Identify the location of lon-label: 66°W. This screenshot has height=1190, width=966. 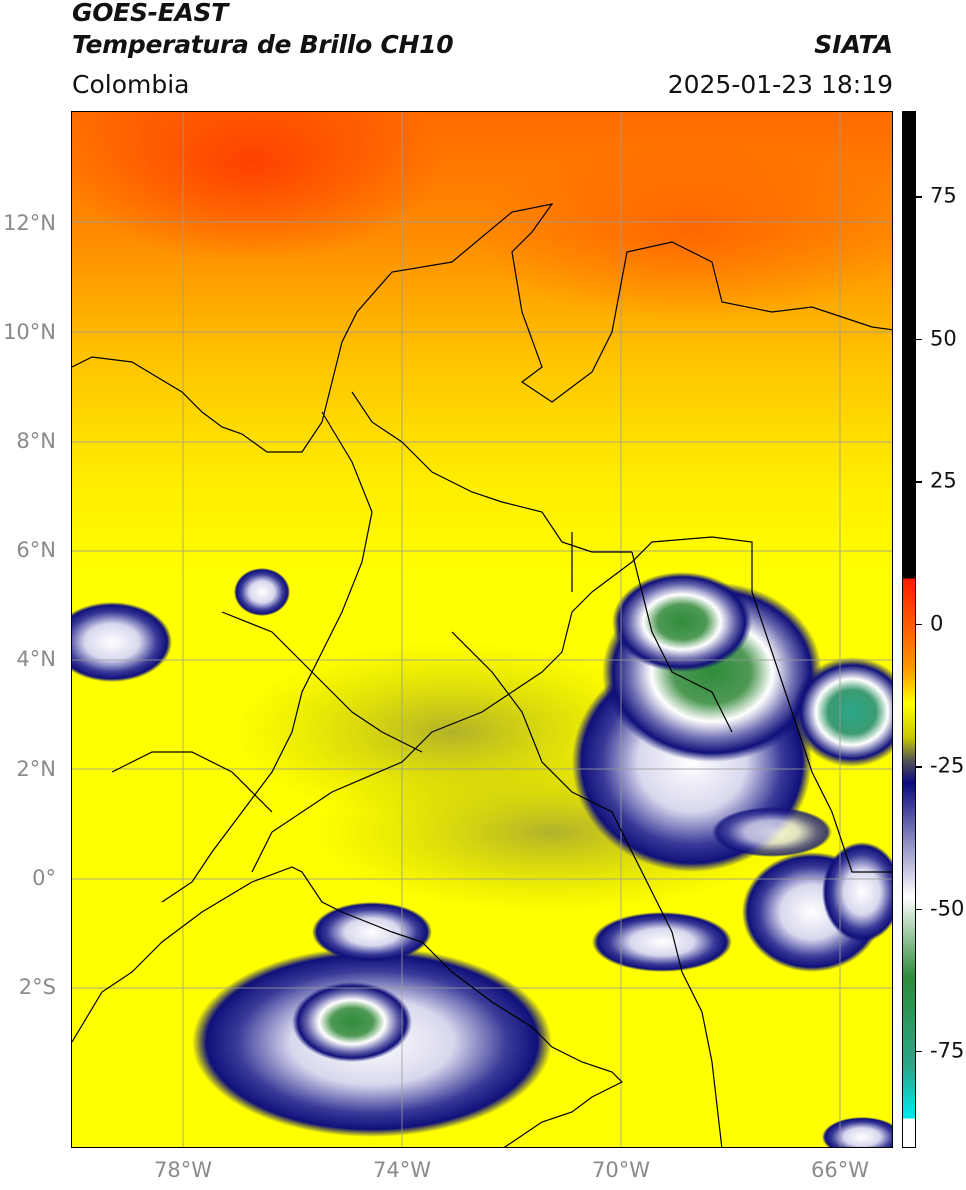
(840, 1170).